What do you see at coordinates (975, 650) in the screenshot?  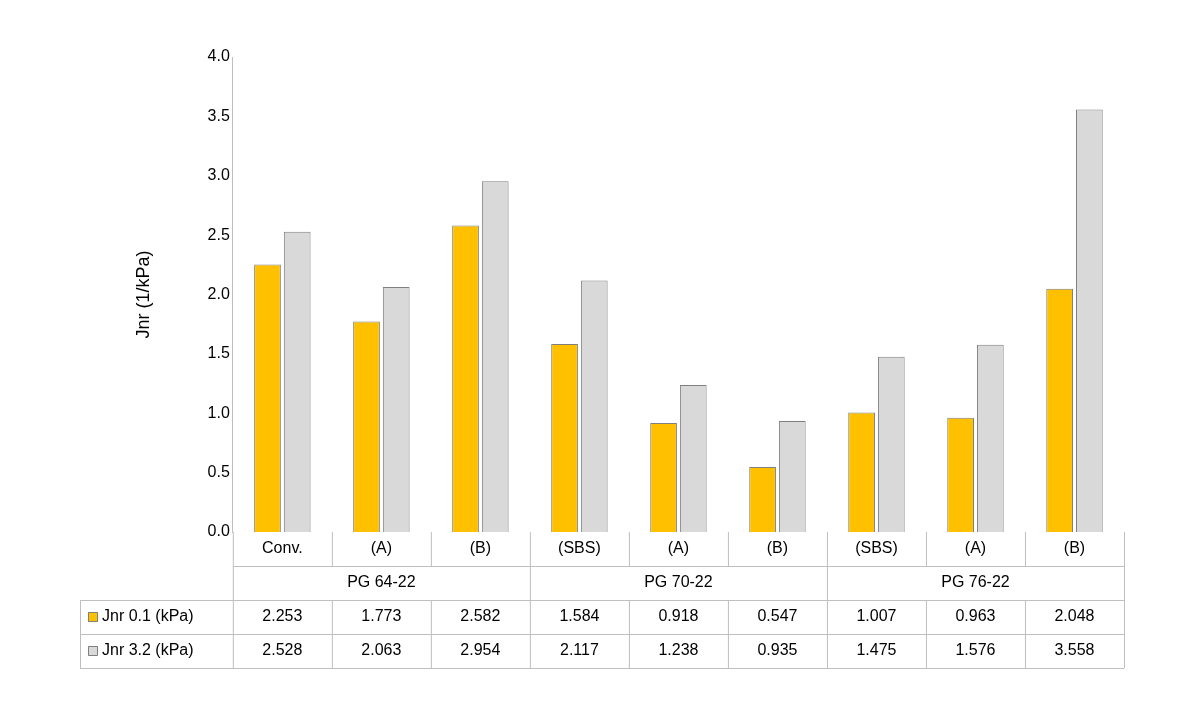 I see `data-label: 1.576` at bounding box center [975, 650].